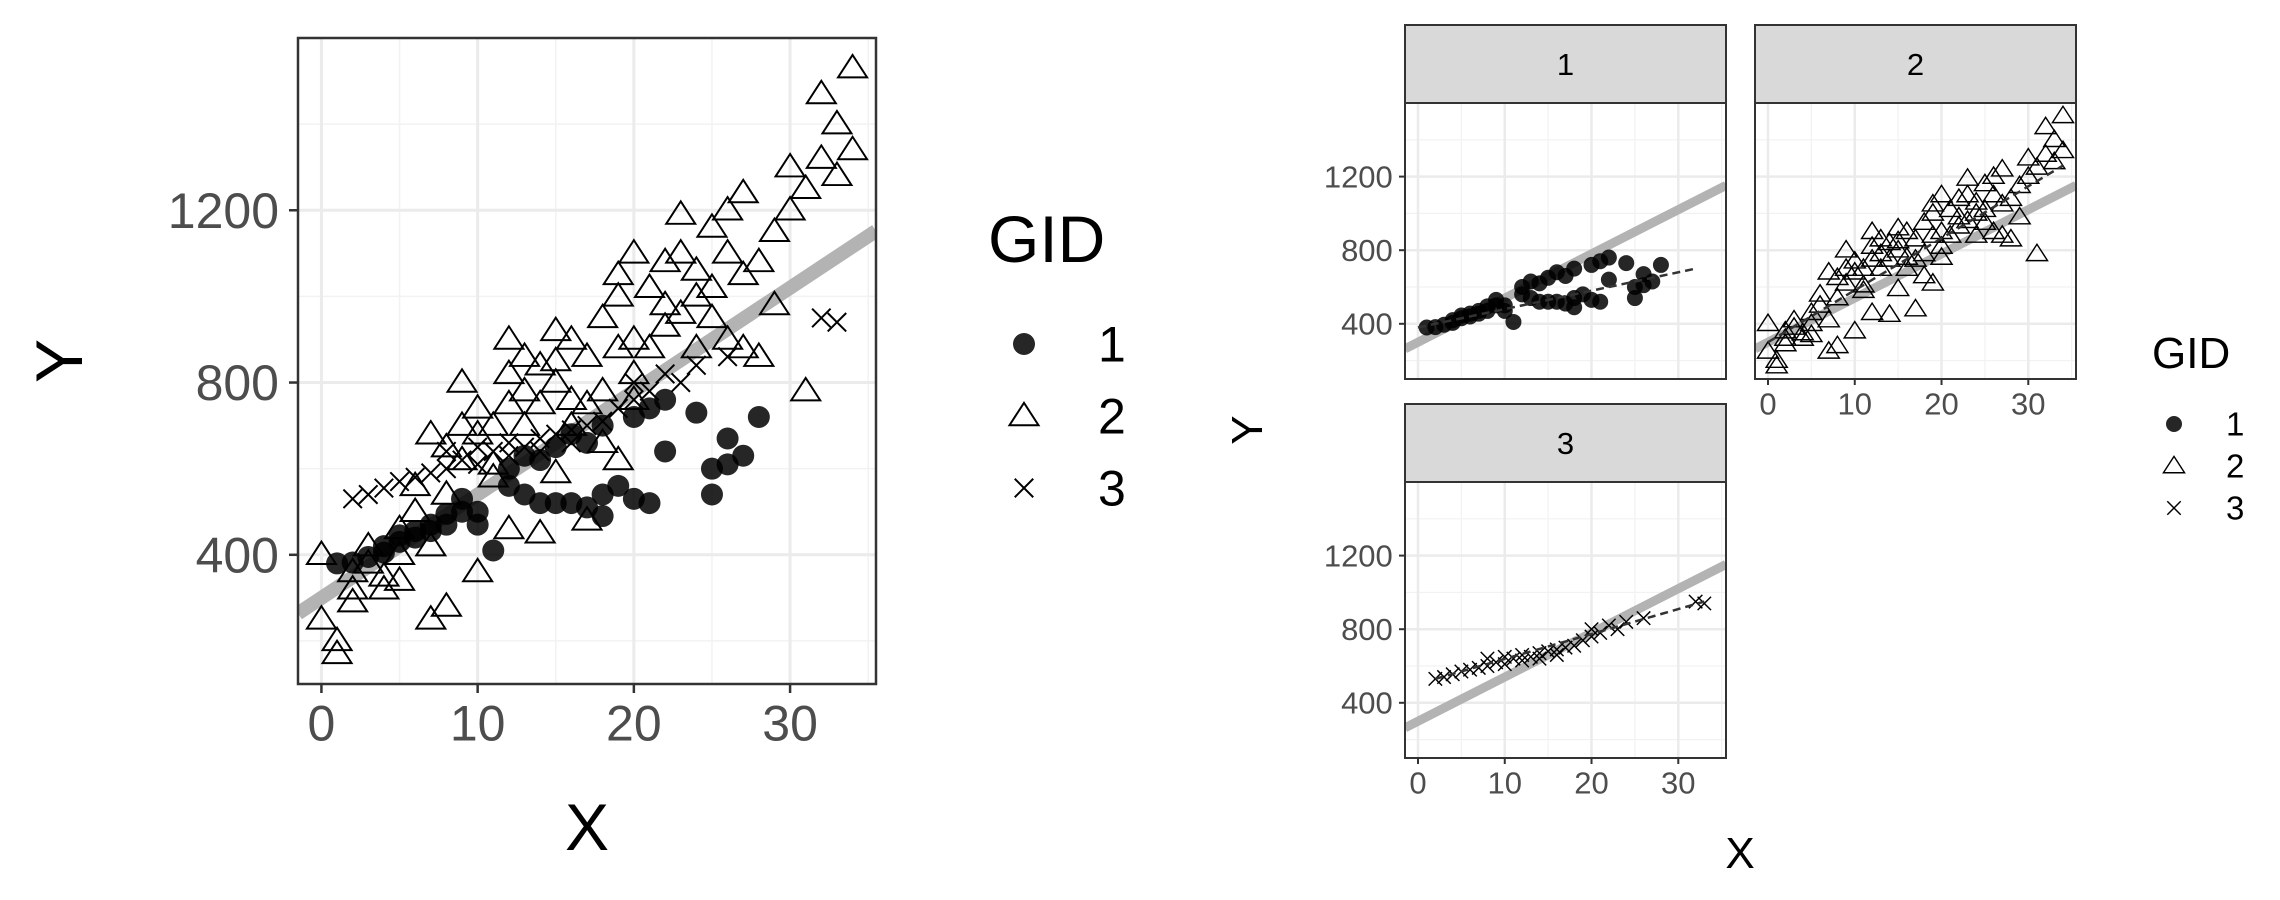 The image size is (2280, 900). I want to click on x-axis-title: X, so click(587, 827).